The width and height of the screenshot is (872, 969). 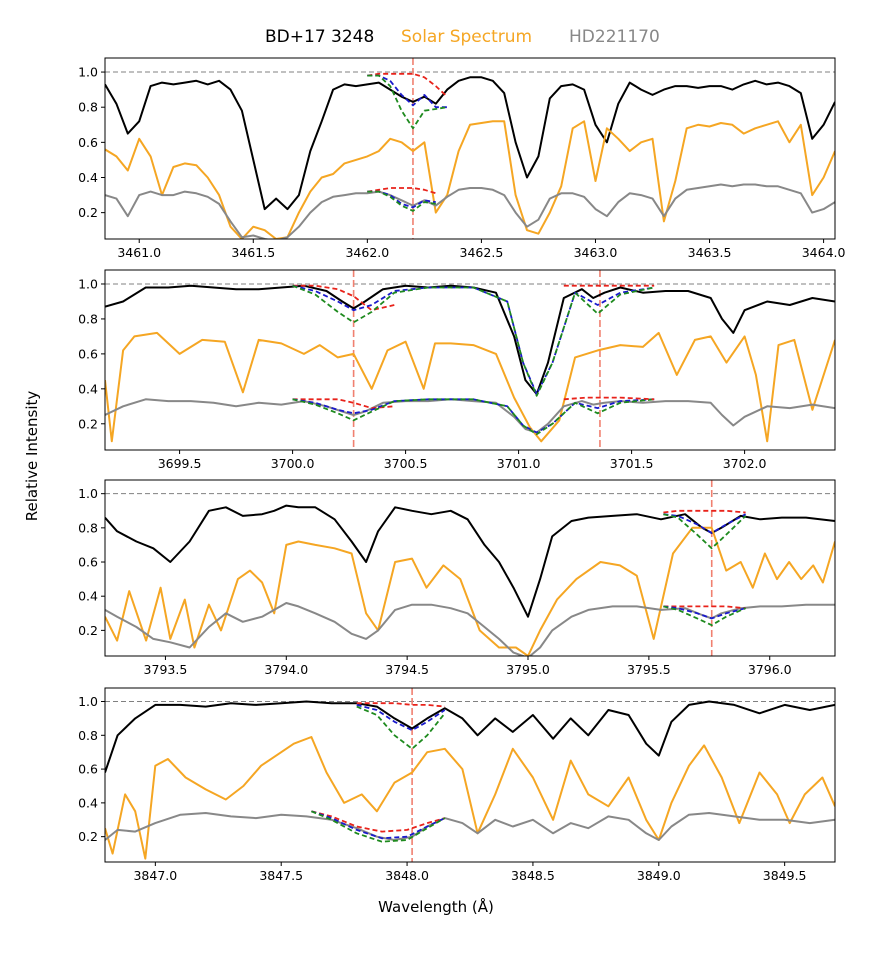 I want to click on x-tick-label: 3463.0, so click(x=596, y=252).